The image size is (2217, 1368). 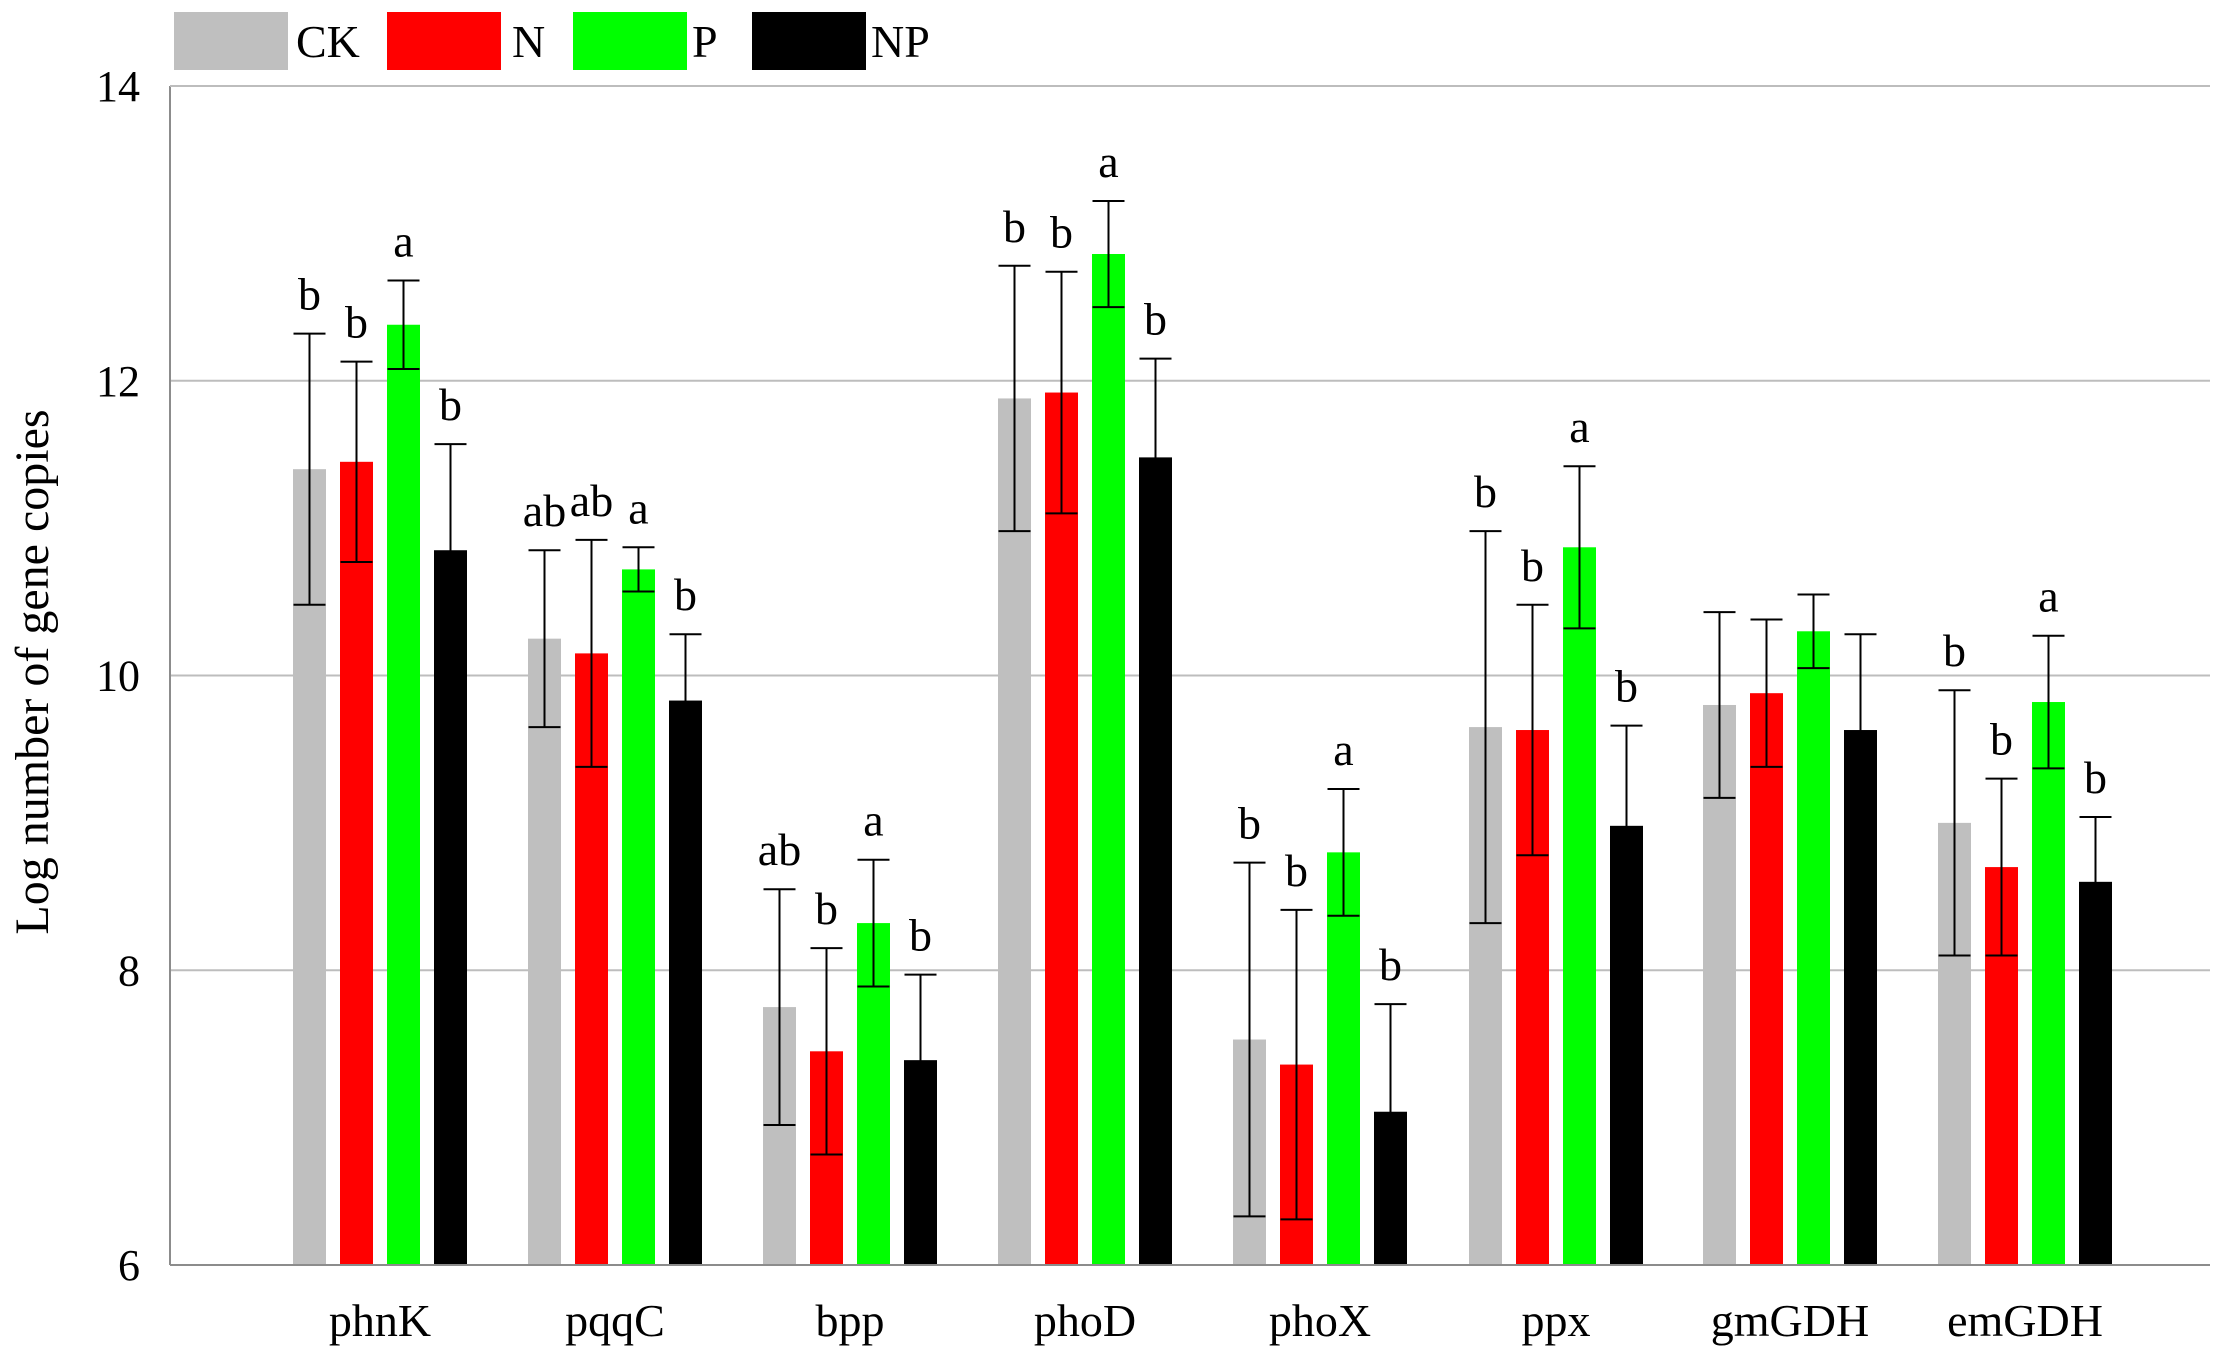 What do you see at coordinates (118, 86) in the screenshot?
I see `y-tick-label: 14` at bounding box center [118, 86].